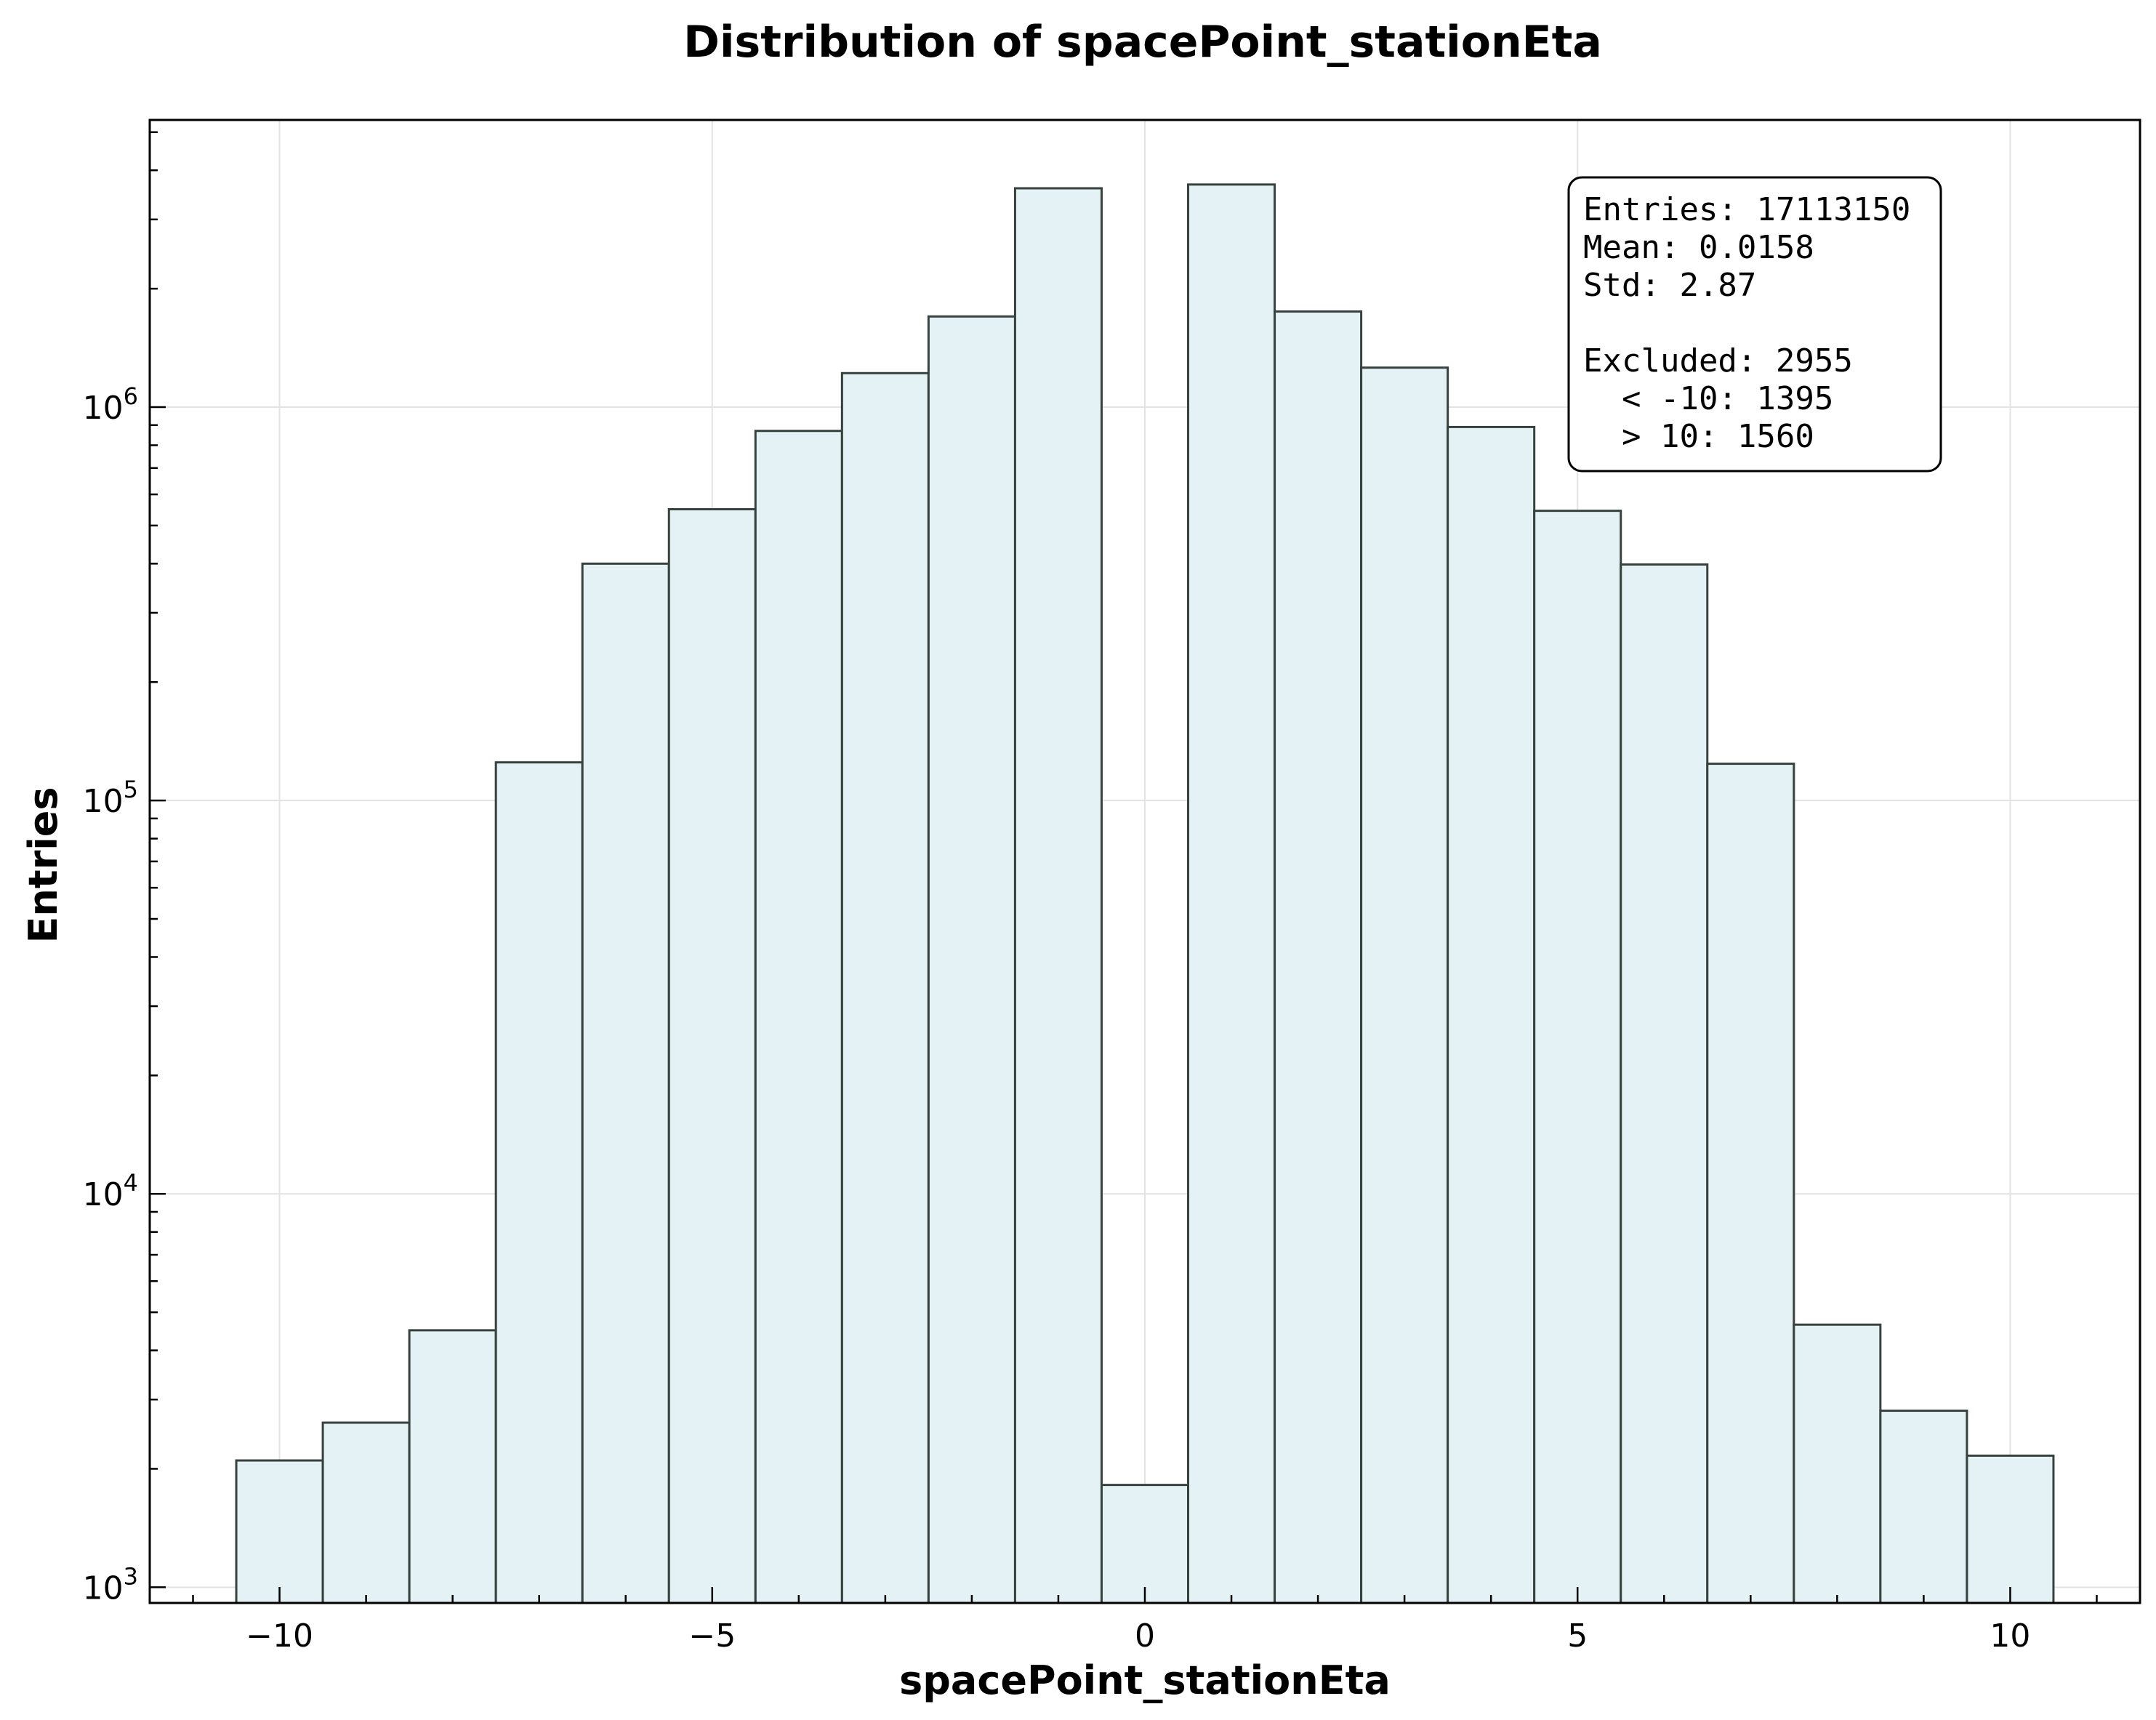 The height and width of the screenshot is (1720, 2156). What do you see at coordinates (1145, 1680) in the screenshot?
I see `x-axis-label: spacePoint_stationEta` at bounding box center [1145, 1680].